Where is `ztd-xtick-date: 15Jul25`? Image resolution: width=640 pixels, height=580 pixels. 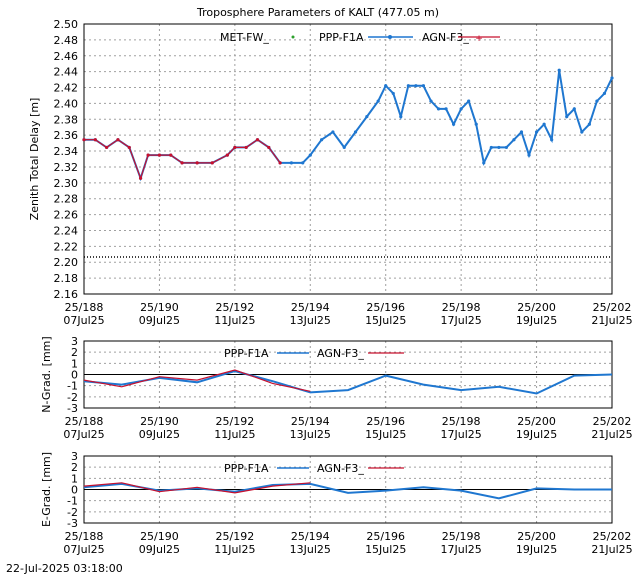 ztd-xtick-date: 15Jul25 is located at coordinates (385, 320).